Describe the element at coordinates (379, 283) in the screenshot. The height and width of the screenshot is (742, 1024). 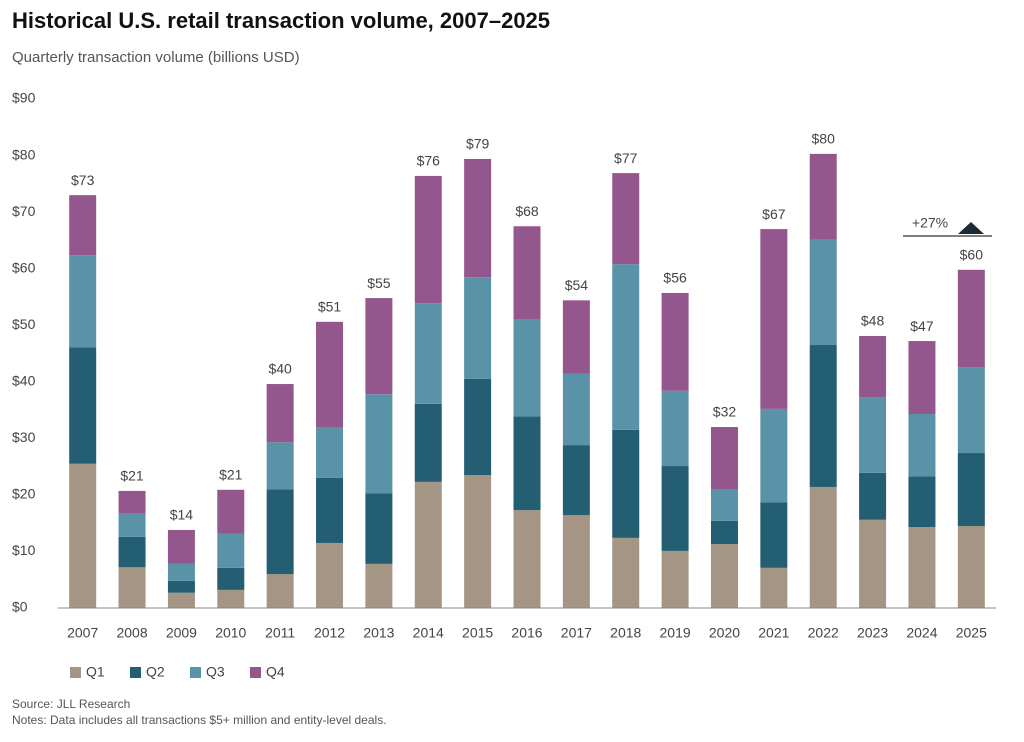
I see `total-label: $55` at that location.